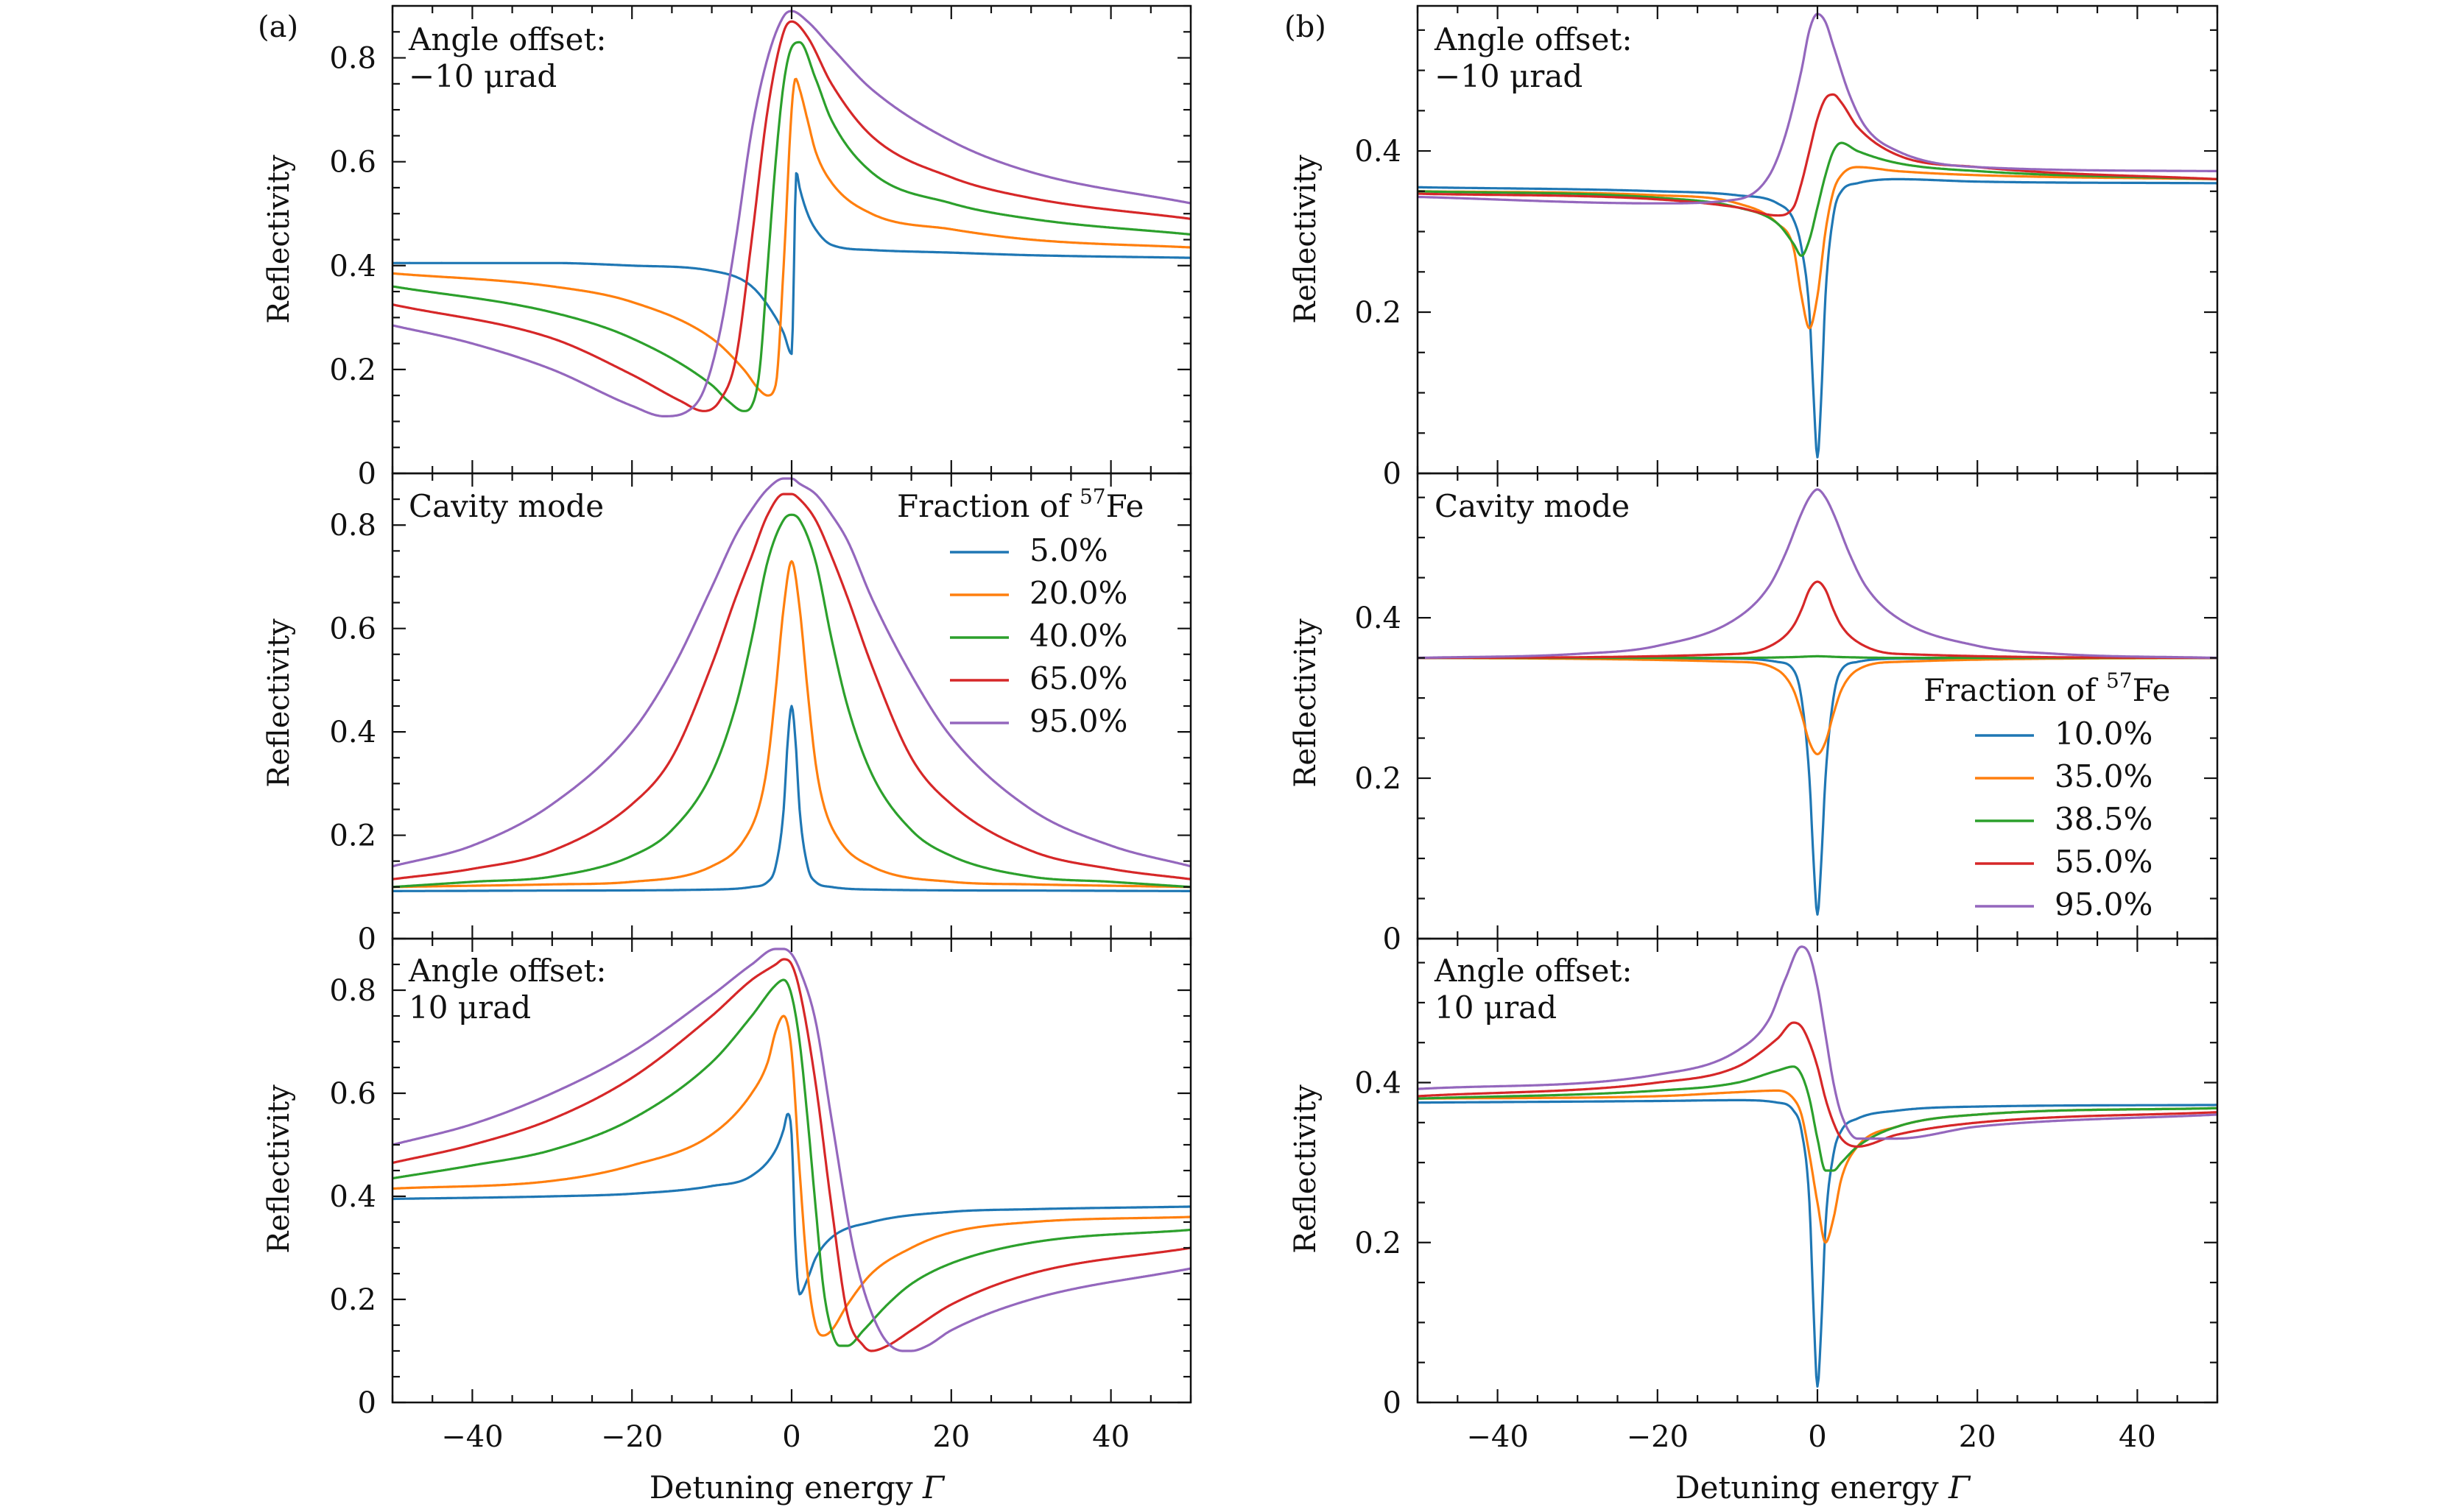  Describe the element at coordinates (1093, 496) in the screenshot. I see `legend-a-title-isotope: 57` at that location.